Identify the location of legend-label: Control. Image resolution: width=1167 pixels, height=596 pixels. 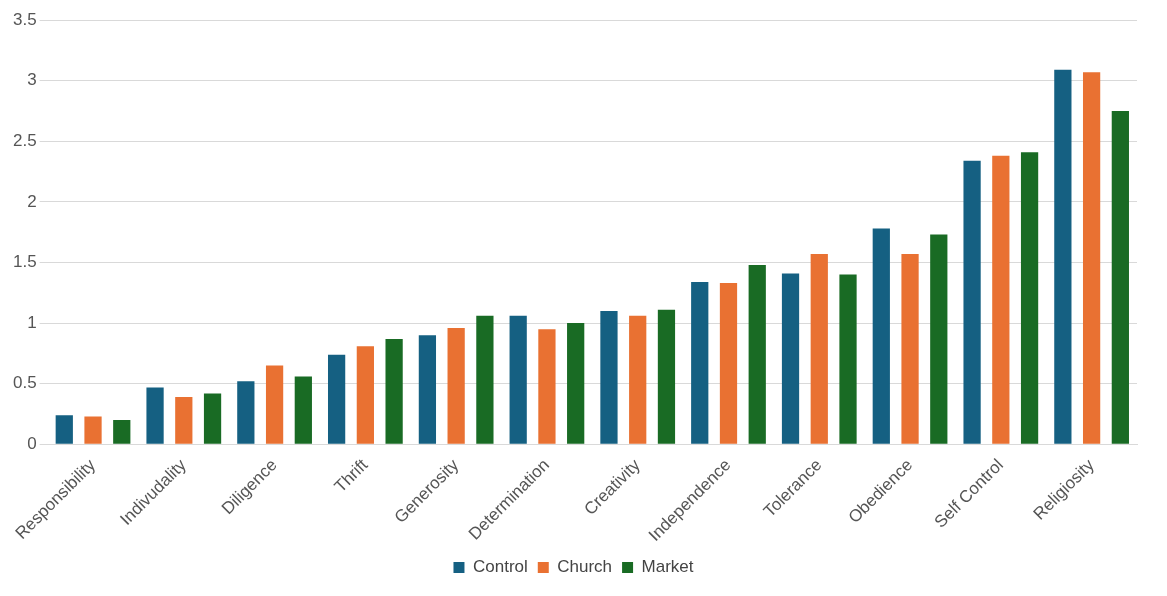
(500, 567).